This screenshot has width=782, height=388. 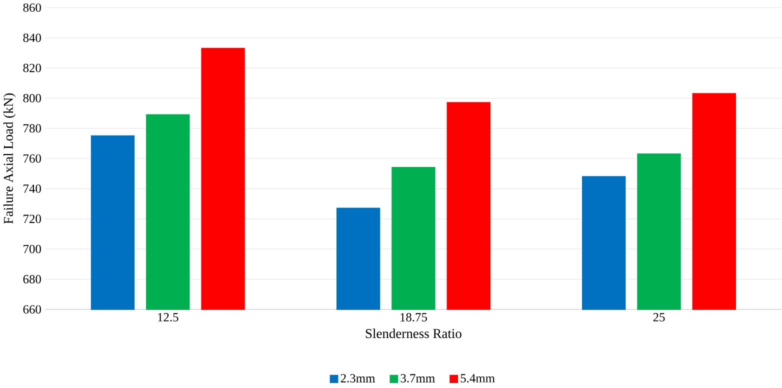 What do you see at coordinates (414, 333) in the screenshot?
I see `x-axis-title: Slenderness Ratio` at bounding box center [414, 333].